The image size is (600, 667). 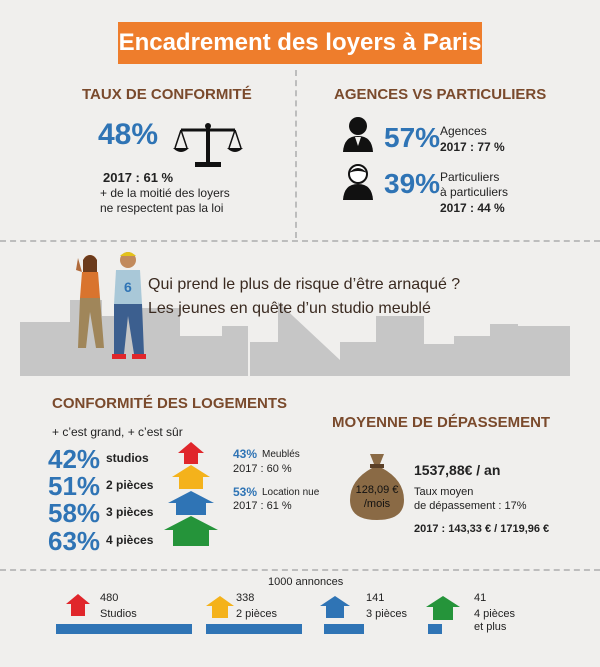 I want to click on annonce-count: 41, so click(x=480, y=598).